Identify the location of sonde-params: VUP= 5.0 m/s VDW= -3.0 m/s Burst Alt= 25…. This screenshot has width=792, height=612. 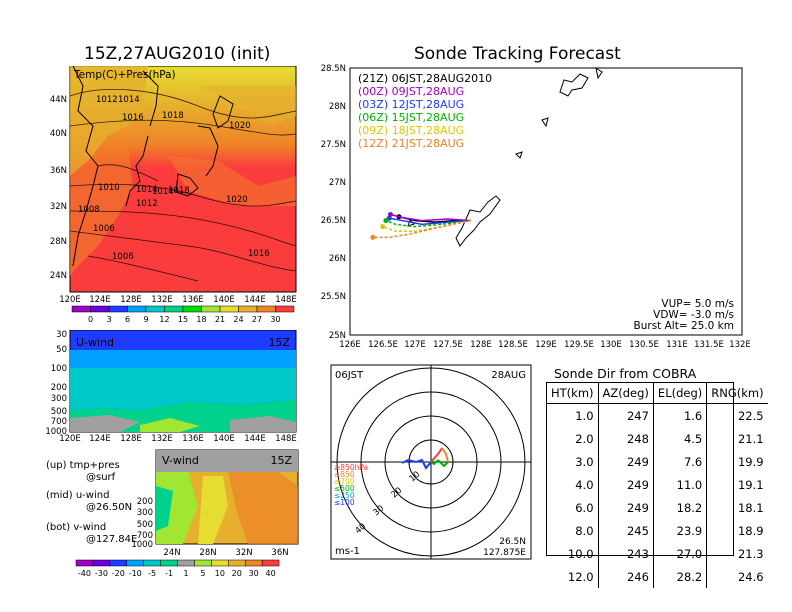
(684, 315).